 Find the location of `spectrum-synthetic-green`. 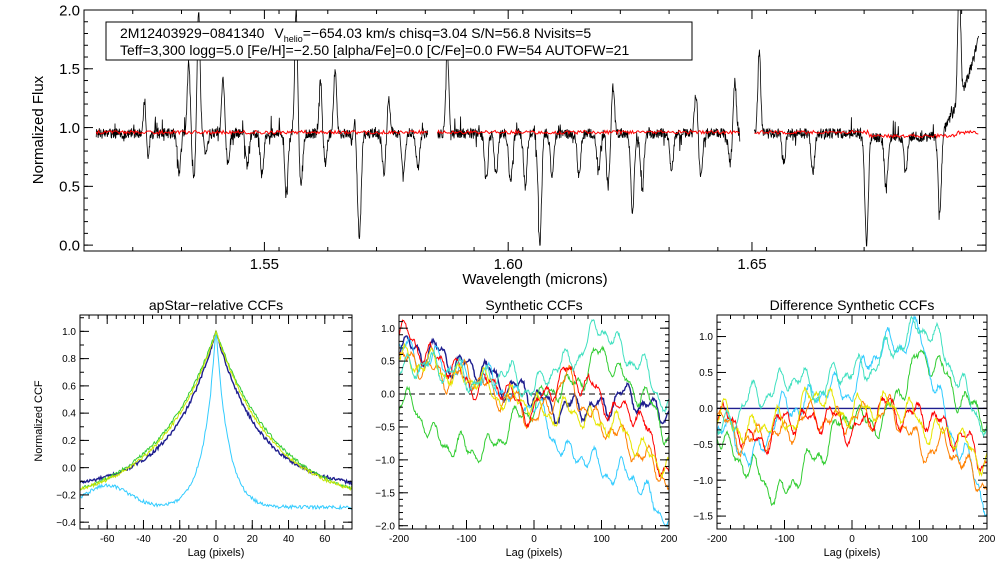

spectrum-synthetic-green is located at coordinates (588, 132).